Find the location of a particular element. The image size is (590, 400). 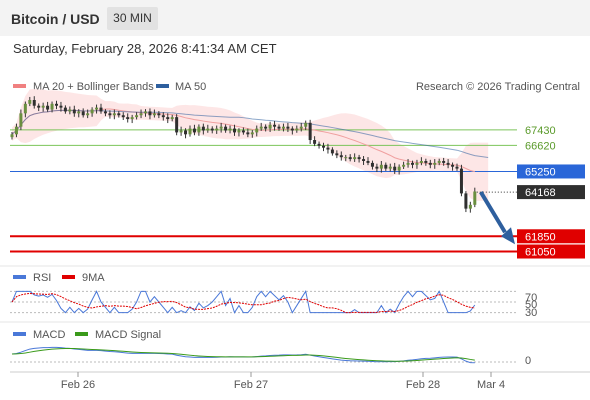

header-bar is located at coordinates (295, 18).